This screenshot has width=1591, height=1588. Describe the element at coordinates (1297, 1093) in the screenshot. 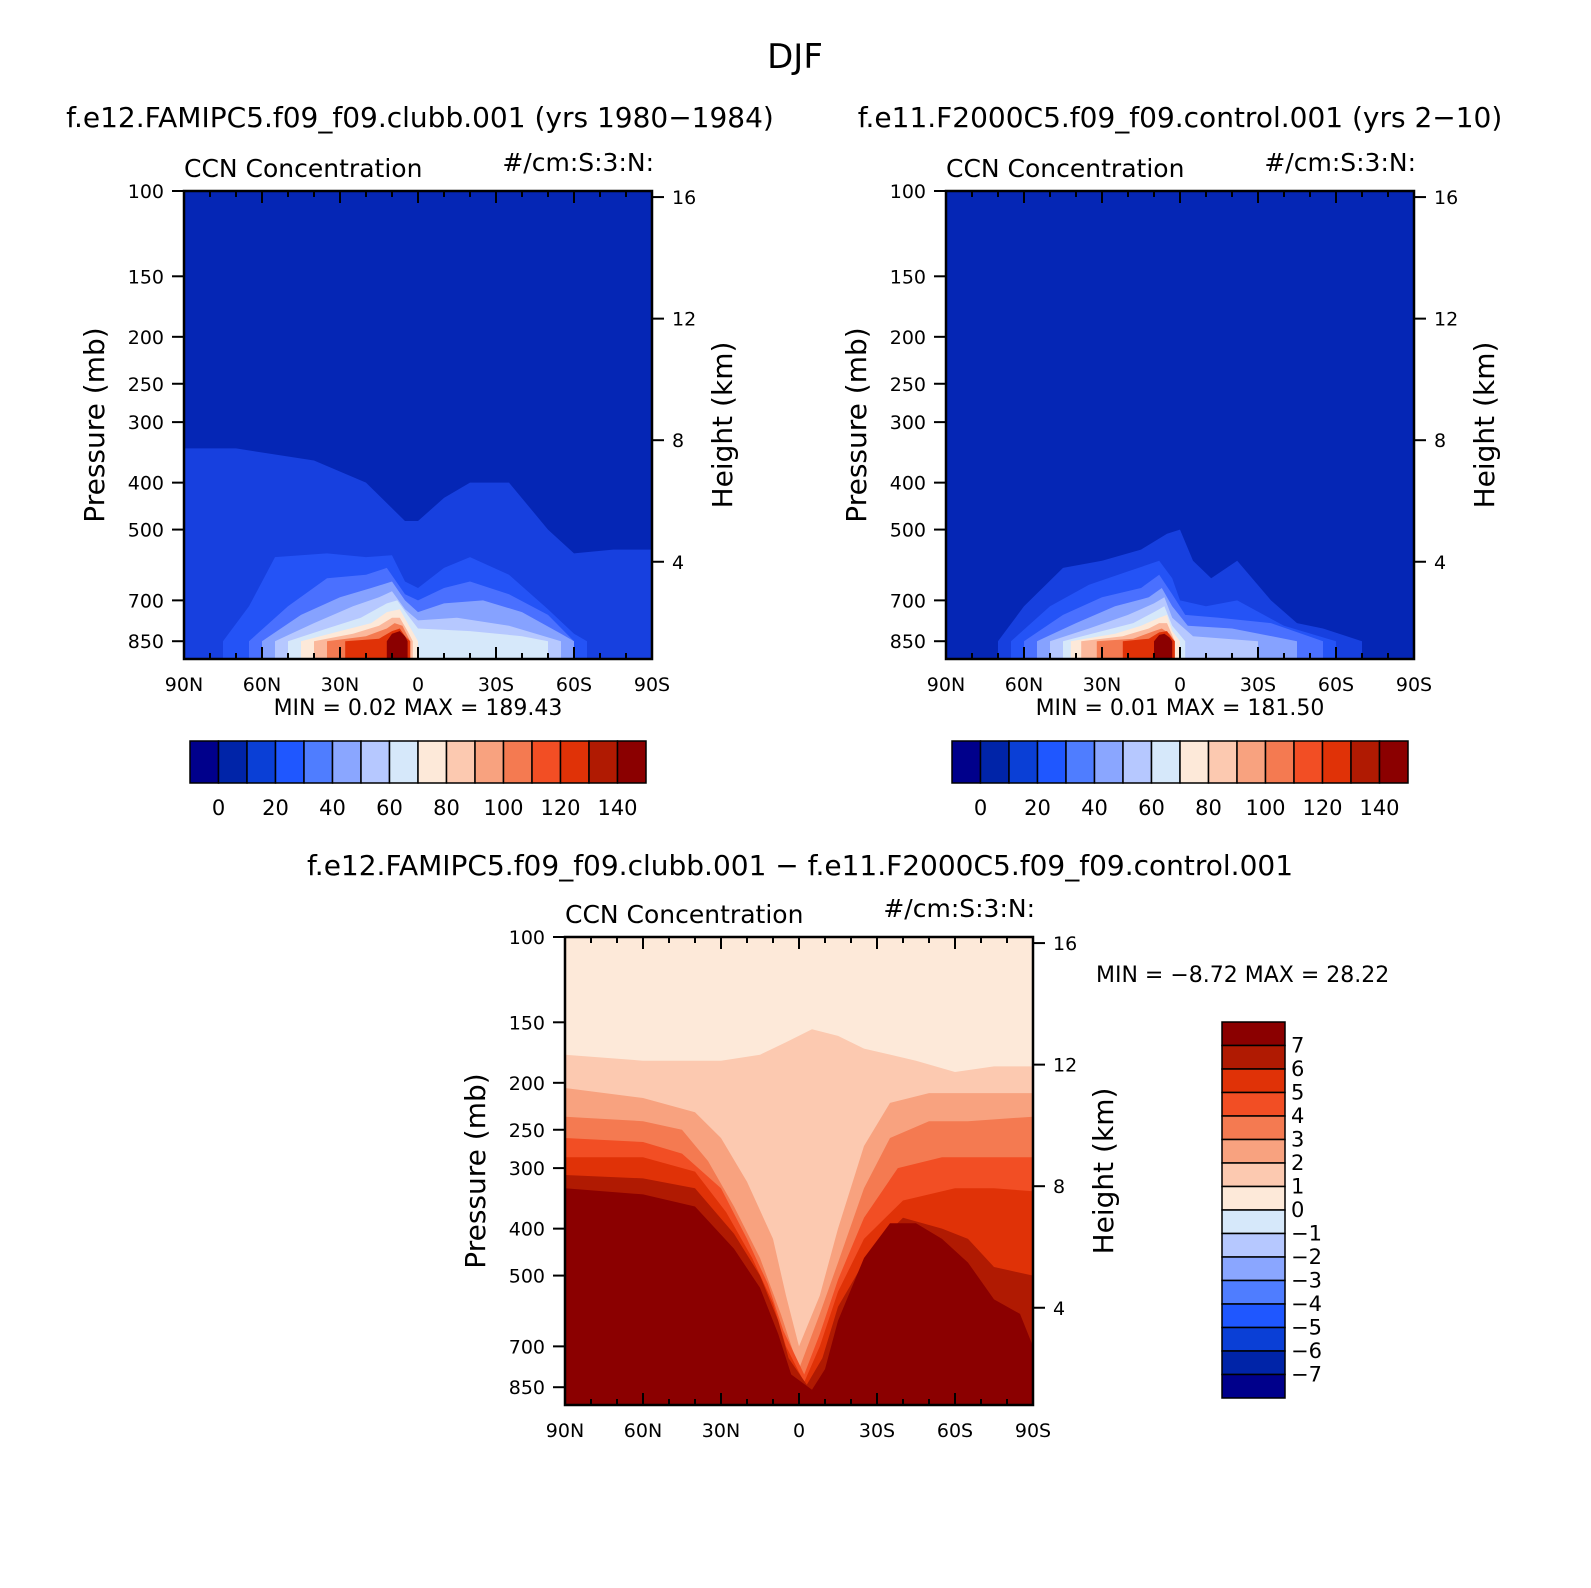

I see `colorbar-label: 5` at that location.